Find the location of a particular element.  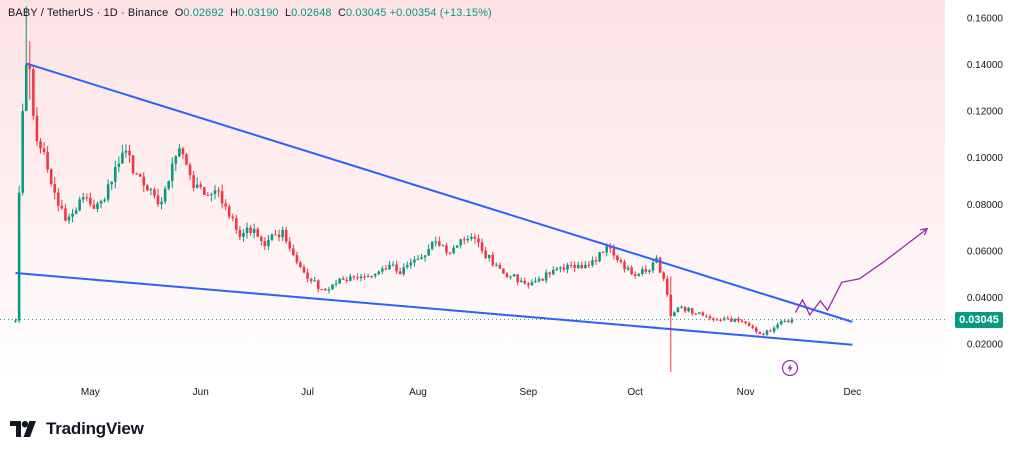

trendline is located at coordinates (434, 308).